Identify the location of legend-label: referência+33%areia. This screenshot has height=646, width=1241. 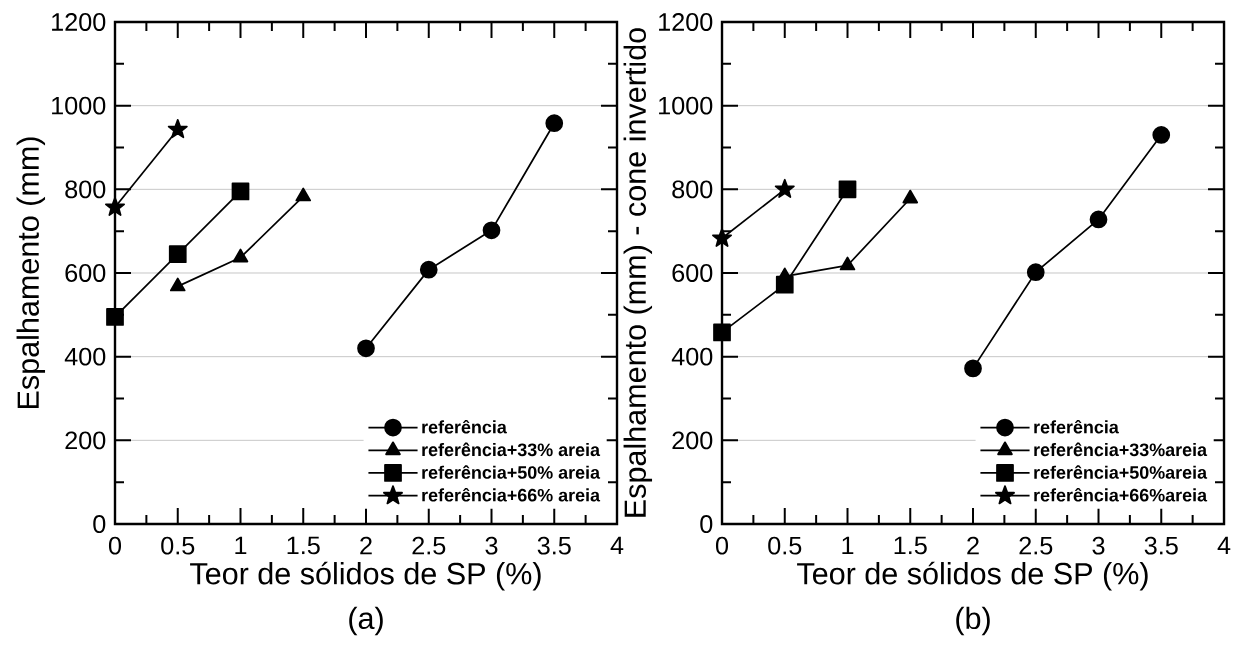
(1121, 449).